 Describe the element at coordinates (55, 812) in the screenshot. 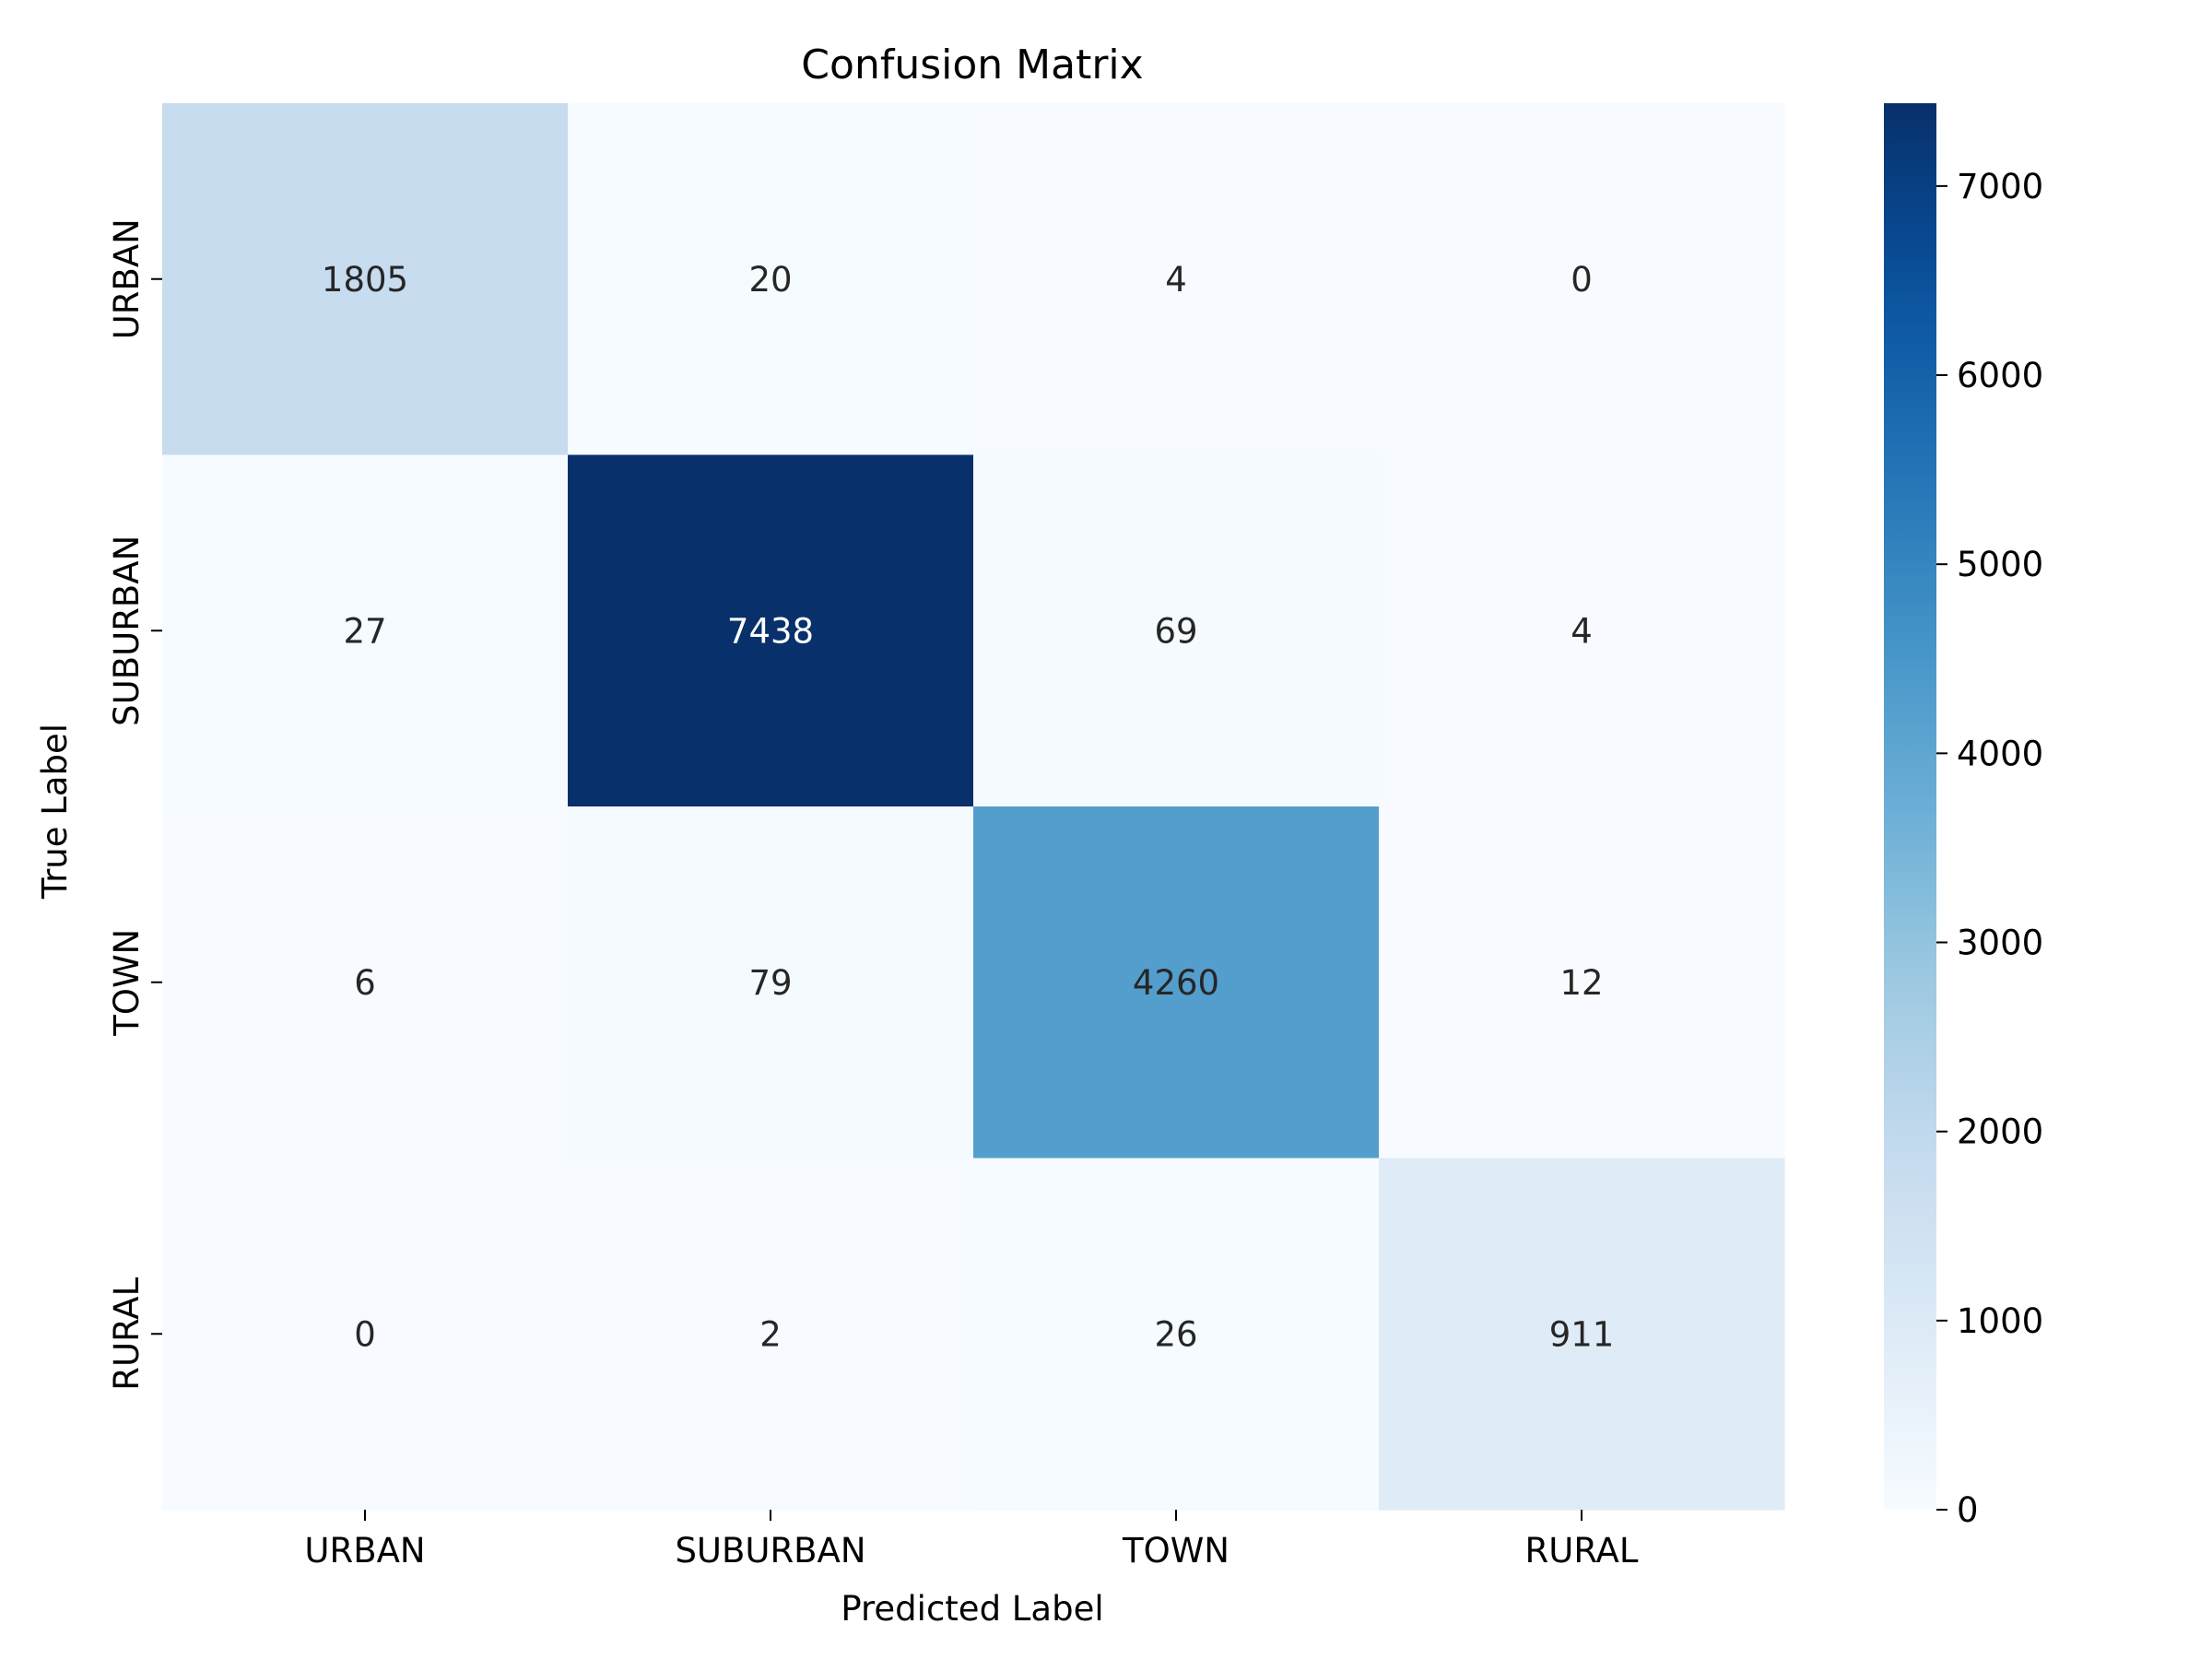

I see `y-axis-label: True Label` at that location.